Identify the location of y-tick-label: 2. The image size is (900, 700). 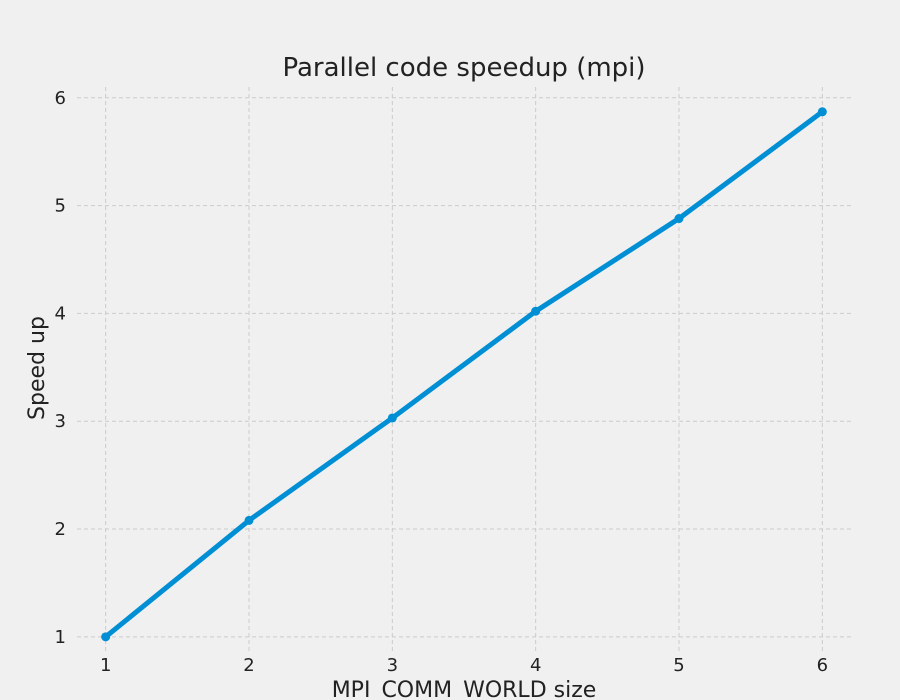
(60, 529).